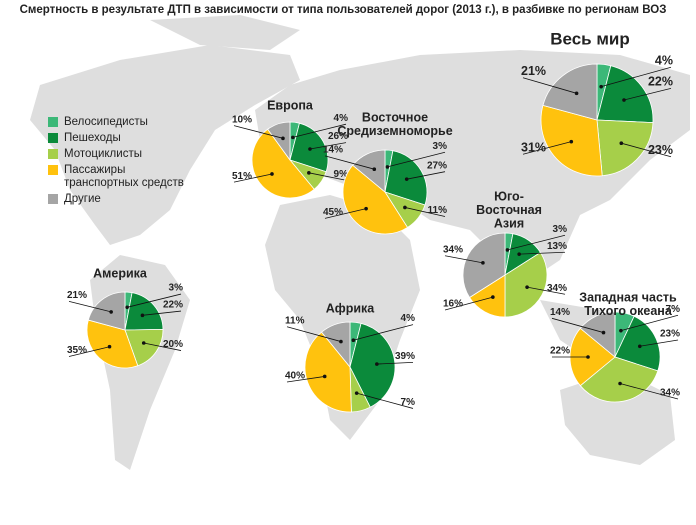  I want to click on legend-item: Пассажиры транспортных средств, so click(123, 177).